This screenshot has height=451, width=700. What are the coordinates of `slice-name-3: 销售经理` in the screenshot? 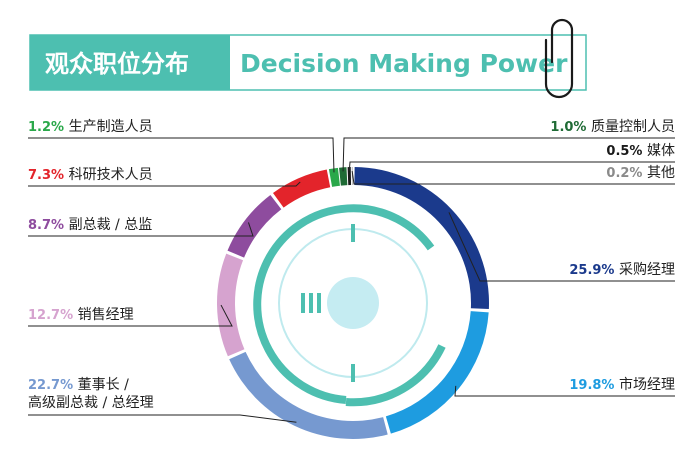 It's located at (106, 315).